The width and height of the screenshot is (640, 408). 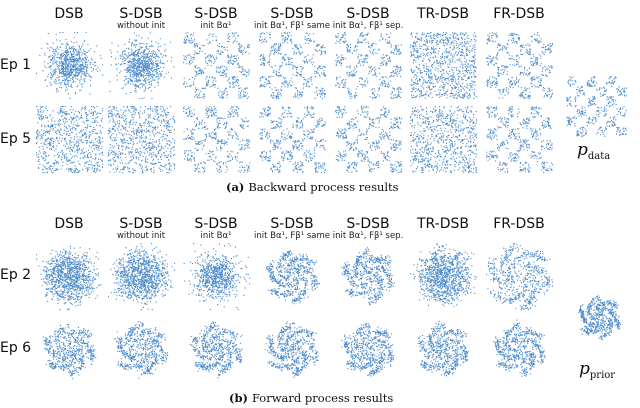 I want to click on panel-caption: (a) Backward process results, so click(x=312, y=187).